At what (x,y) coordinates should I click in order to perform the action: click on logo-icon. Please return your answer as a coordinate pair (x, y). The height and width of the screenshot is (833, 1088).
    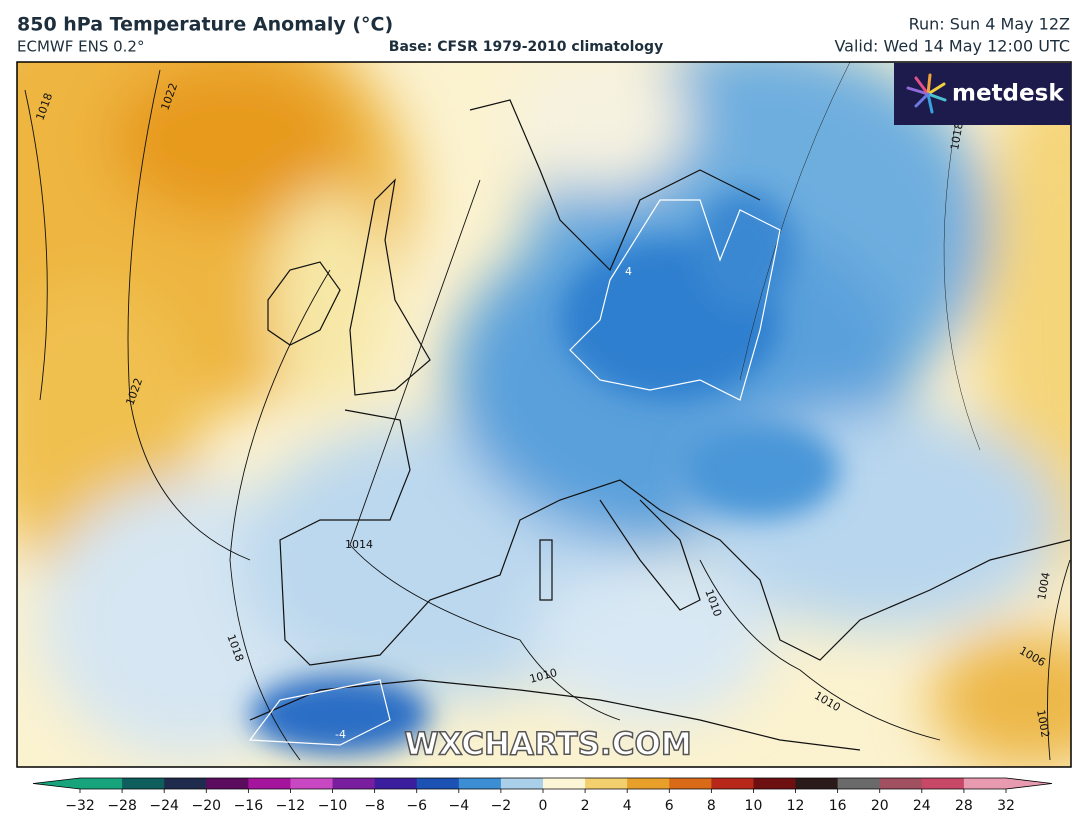
    Looking at the image, I should click on (926, 93).